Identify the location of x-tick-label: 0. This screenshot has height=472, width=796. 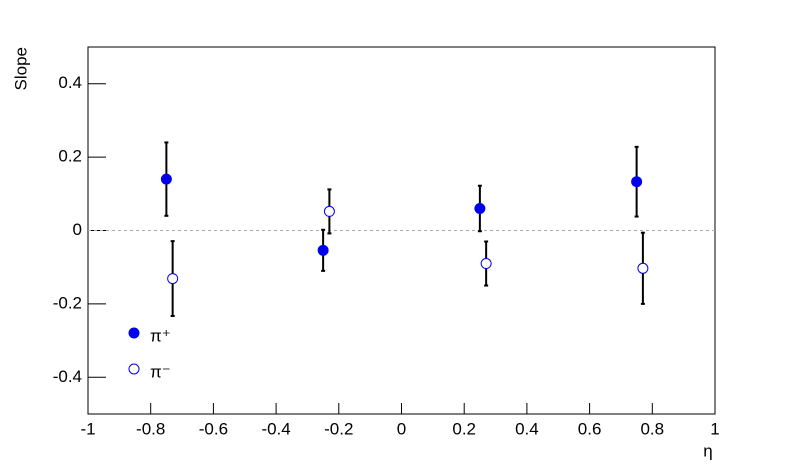
(401, 428).